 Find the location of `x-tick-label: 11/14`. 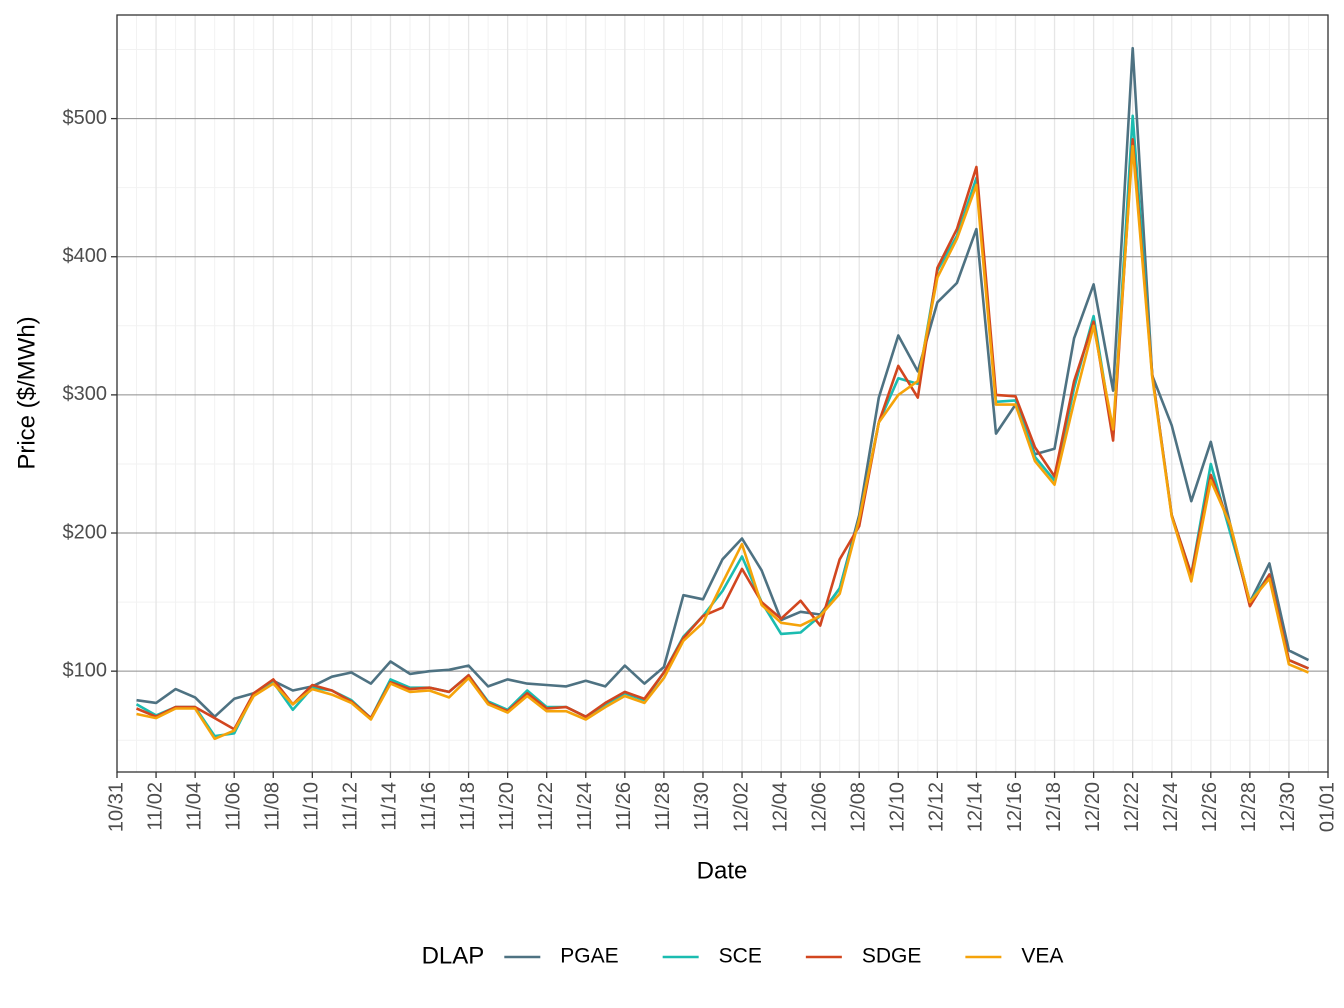

x-tick-label: 11/14 is located at coordinates (390, 806).